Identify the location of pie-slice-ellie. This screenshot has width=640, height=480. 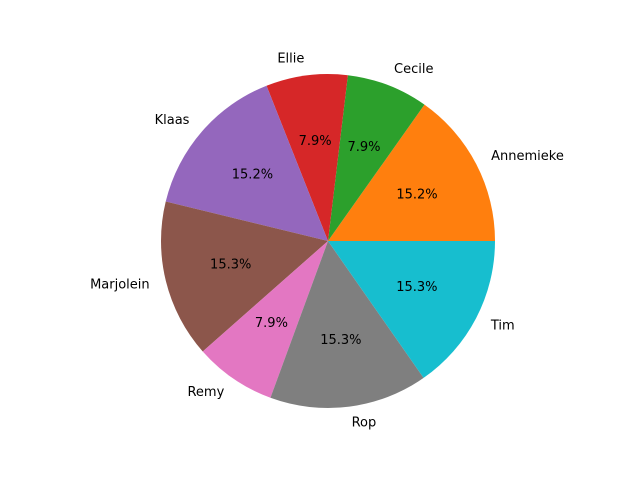
(307, 158).